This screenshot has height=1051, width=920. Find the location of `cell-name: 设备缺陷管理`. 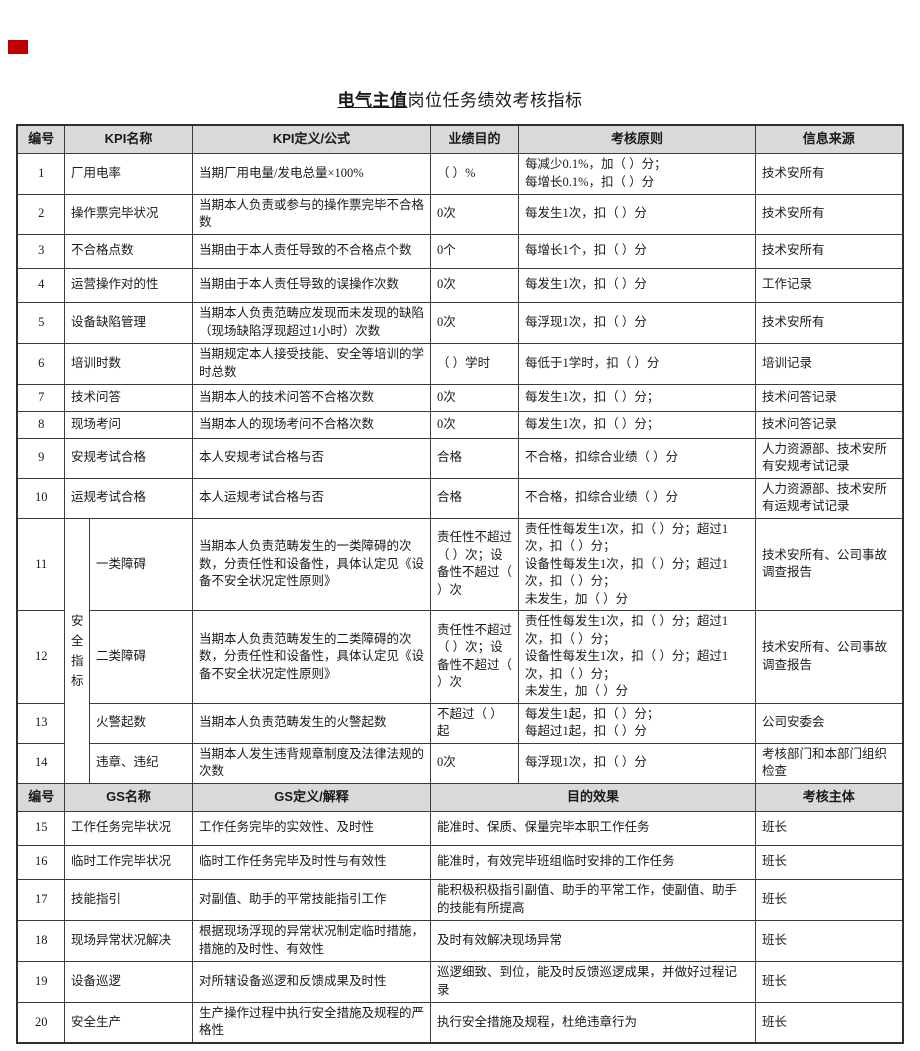

cell-name: 设备缺陷管理 is located at coordinates (128, 322).